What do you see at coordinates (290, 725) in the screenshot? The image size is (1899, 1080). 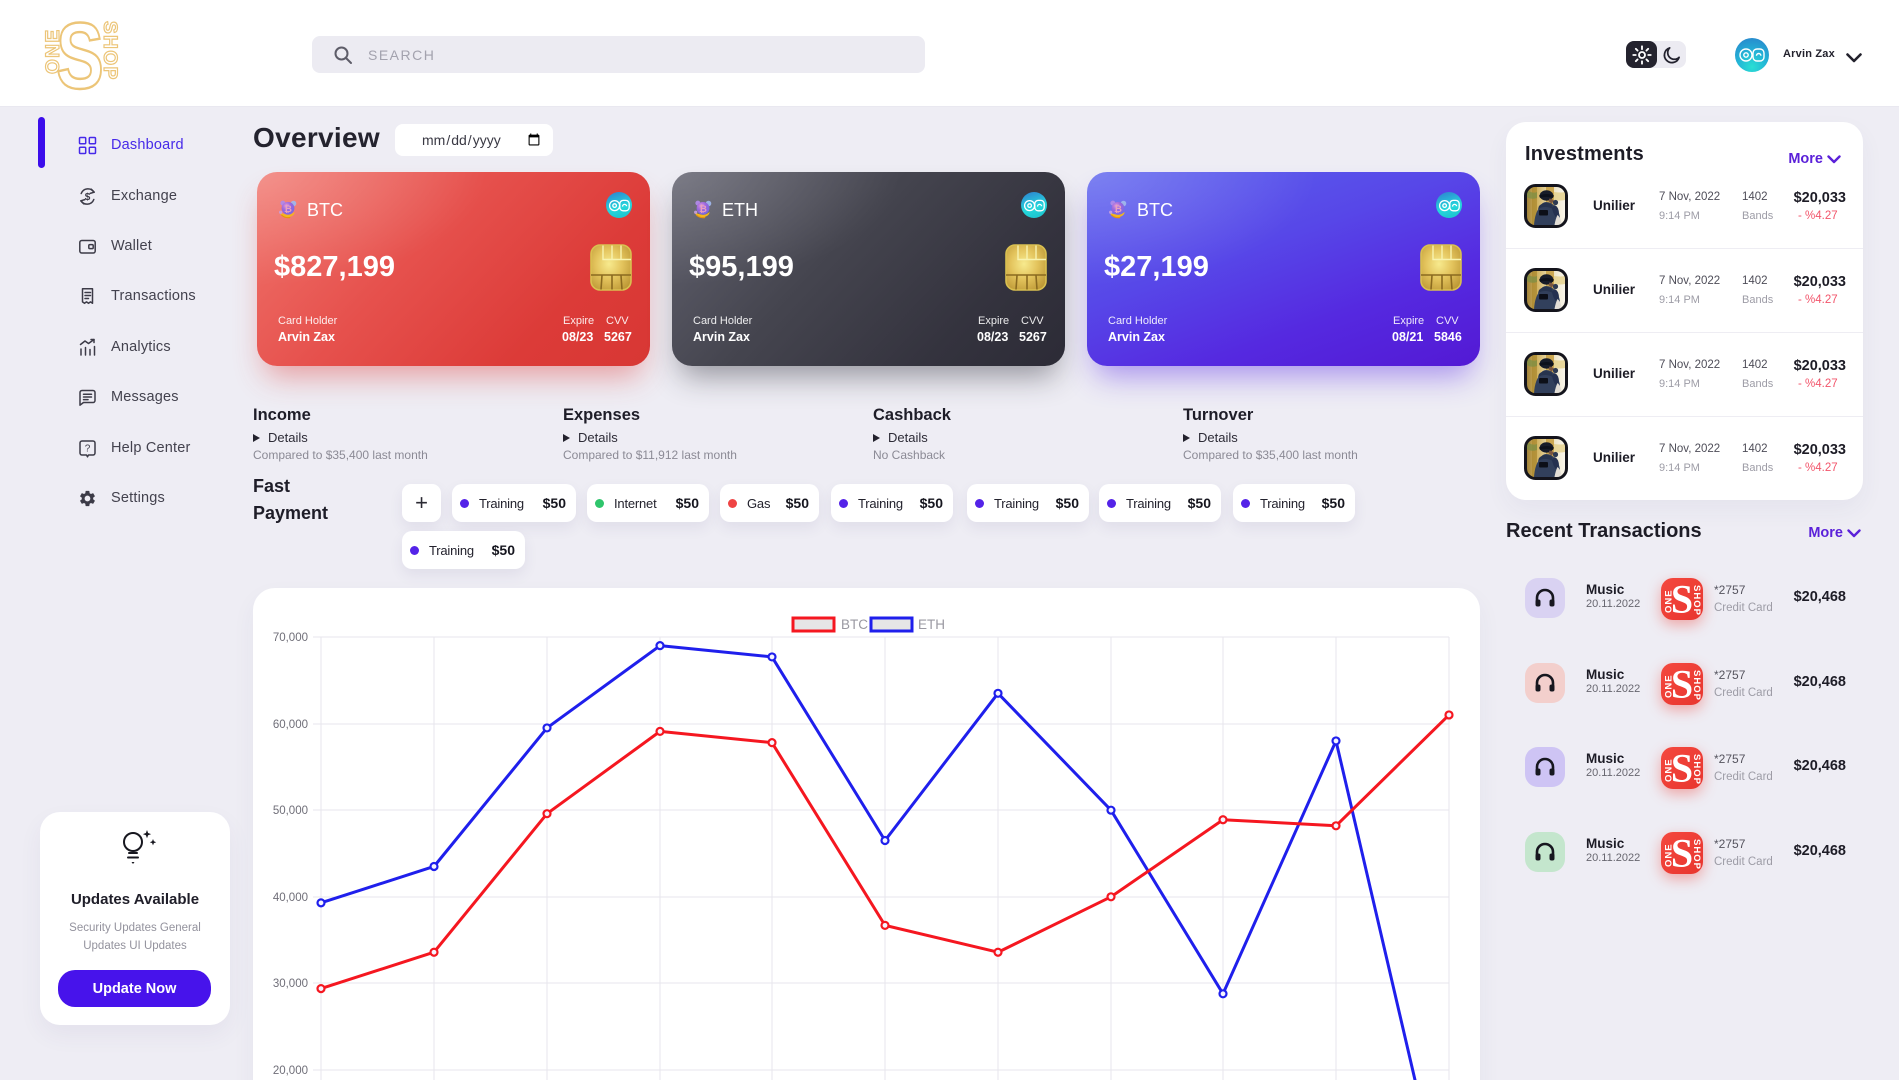 I see `svg-text: 60,000` at bounding box center [290, 725].